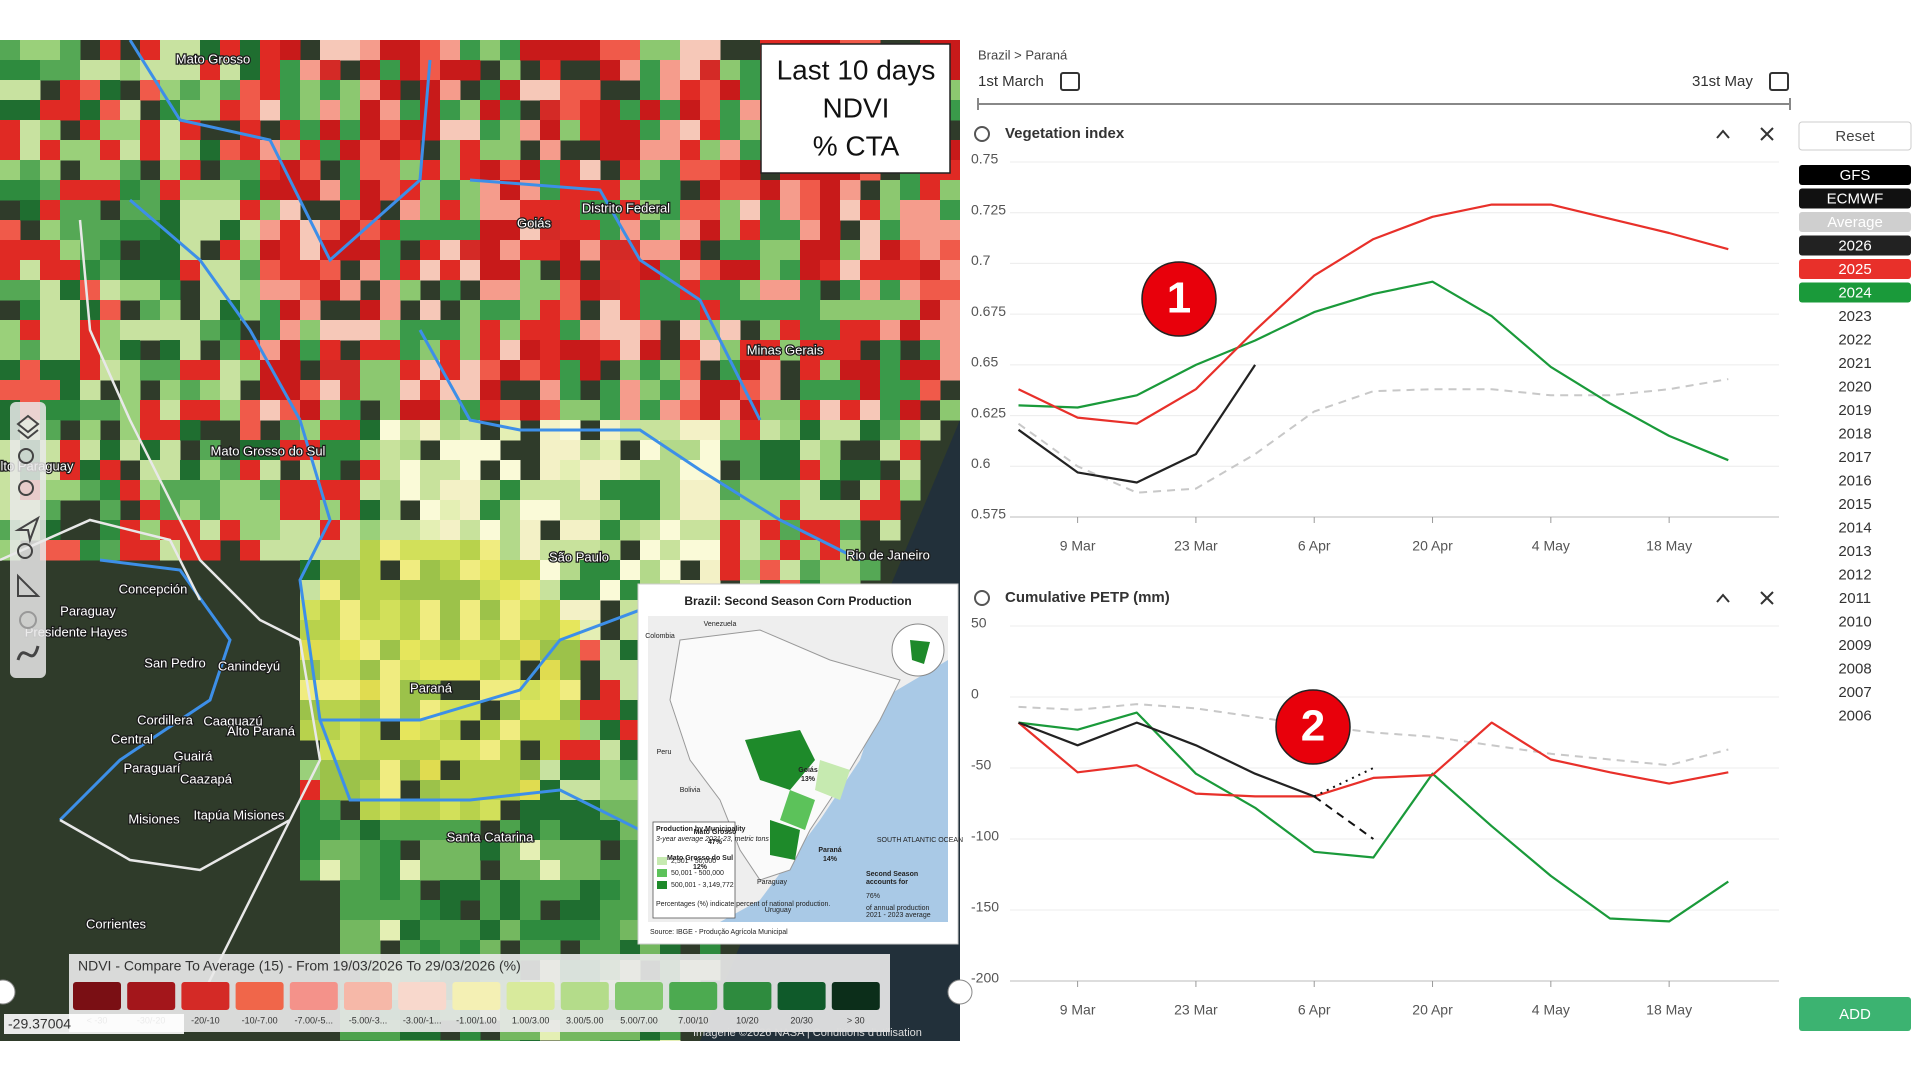  Describe the element at coordinates (960, 992) in the screenshot. I see `next-button` at that location.